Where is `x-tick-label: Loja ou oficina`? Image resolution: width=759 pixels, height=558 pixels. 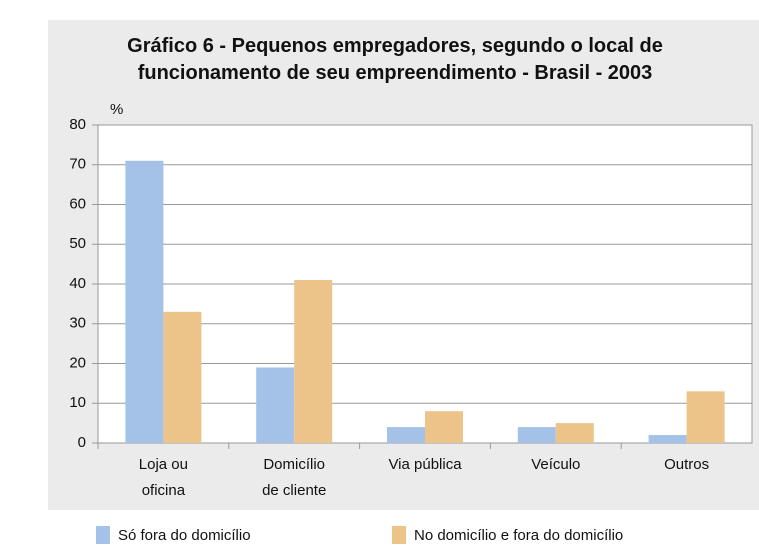 x-tick-label: Loja ou oficina is located at coordinates (163, 477).